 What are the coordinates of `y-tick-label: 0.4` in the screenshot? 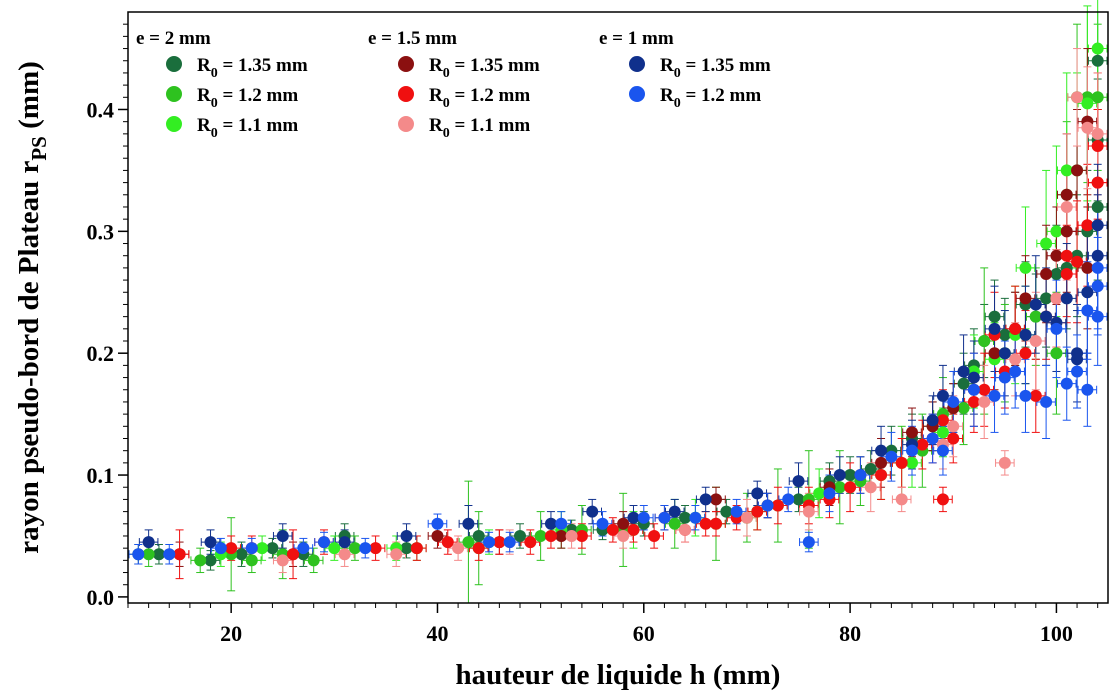 It's located at (101, 109).